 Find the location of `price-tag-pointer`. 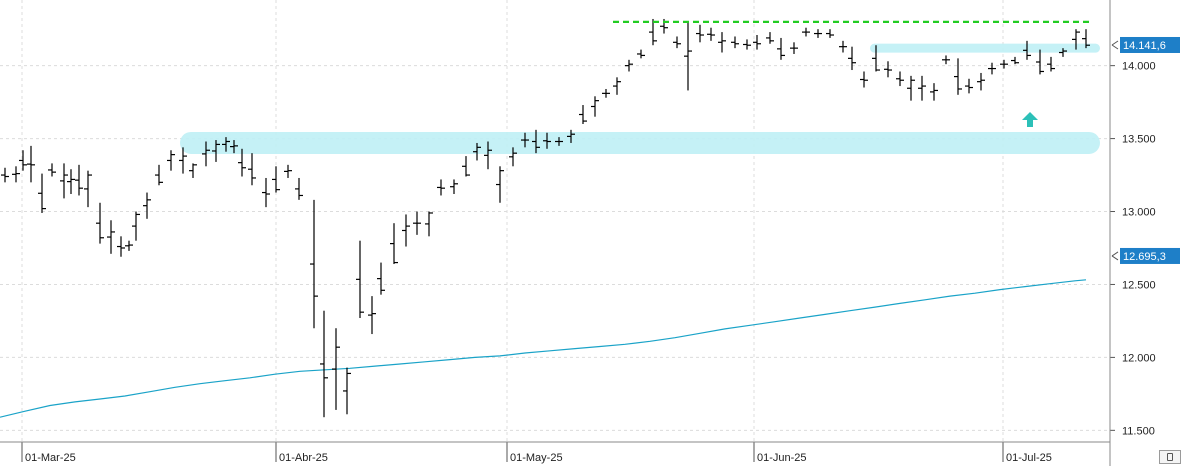

price-tag-pointer is located at coordinates (1115, 45).